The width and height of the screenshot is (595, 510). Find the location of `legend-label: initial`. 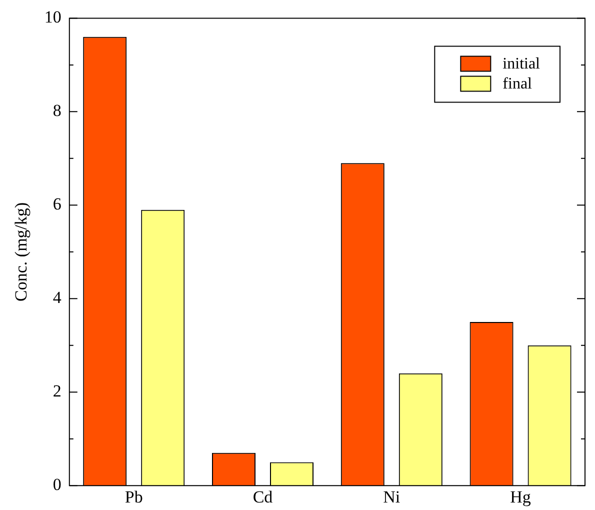

legend-label: initial is located at coordinates (521, 63).